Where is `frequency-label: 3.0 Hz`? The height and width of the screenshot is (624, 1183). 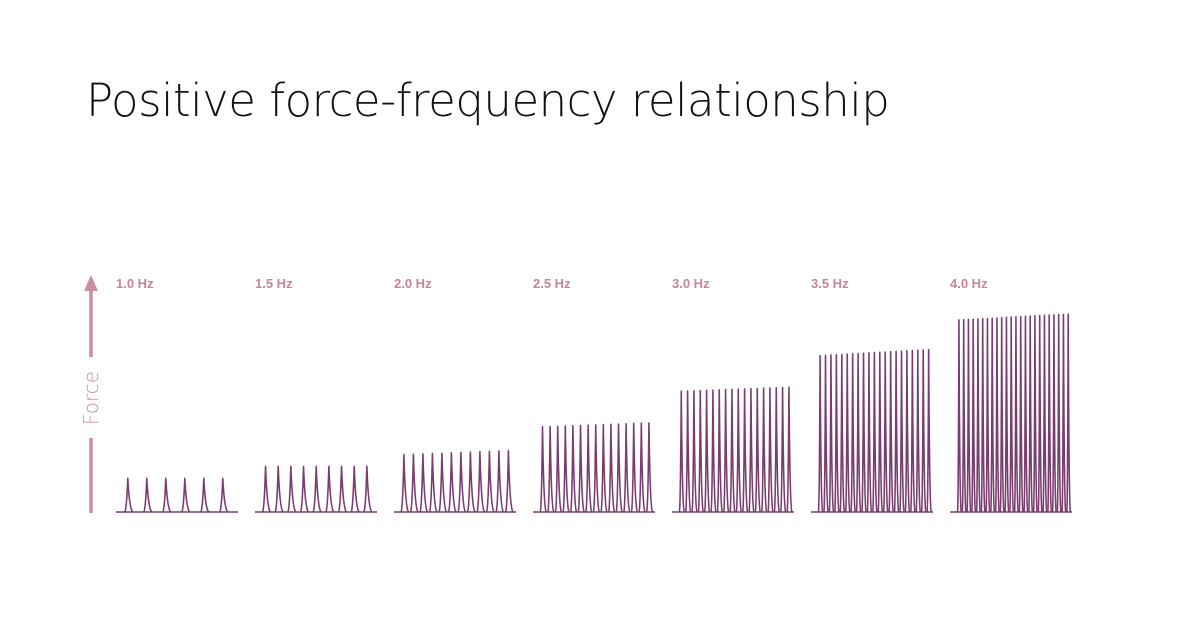
frequency-label: 3.0 Hz is located at coordinates (691, 283).